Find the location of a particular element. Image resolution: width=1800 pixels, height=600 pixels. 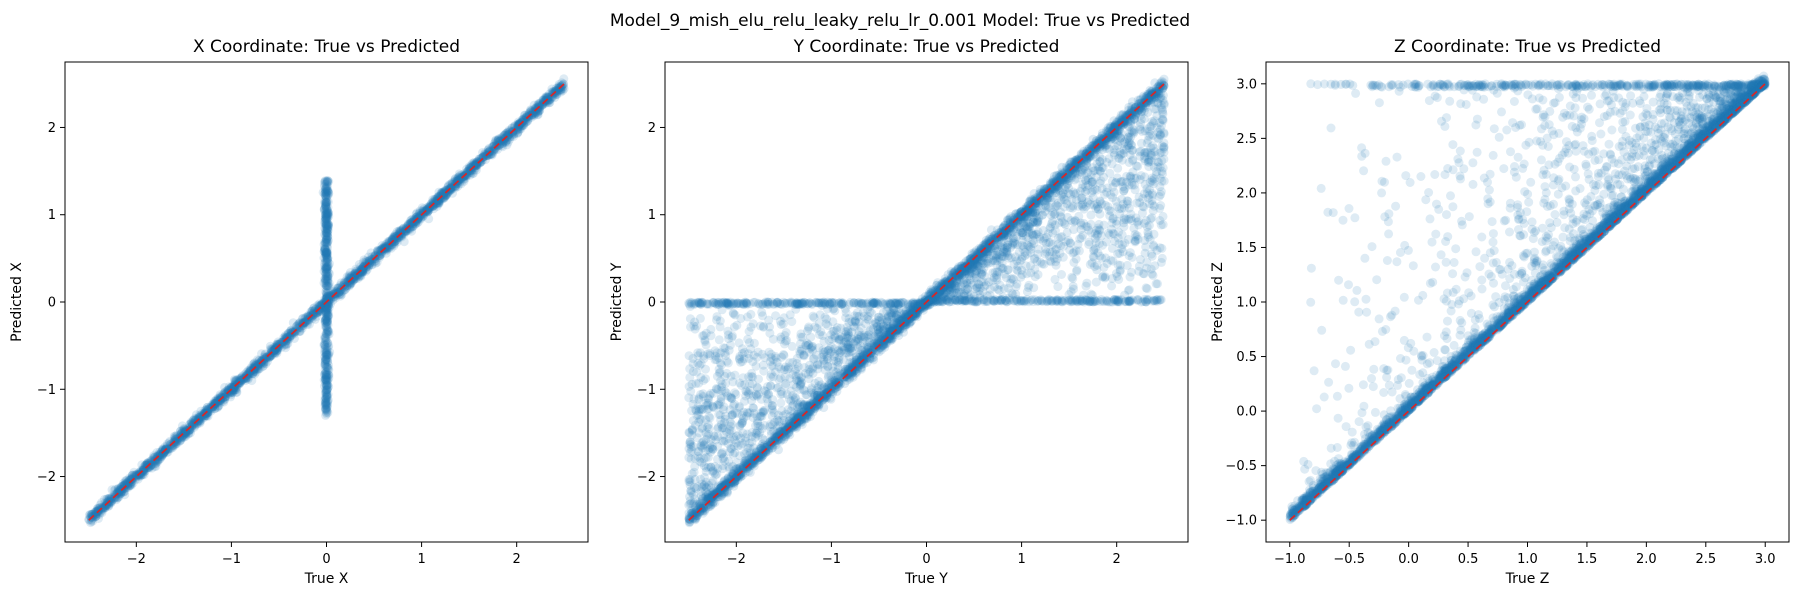

x-tick-label: 2 is located at coordinates (517, 559).